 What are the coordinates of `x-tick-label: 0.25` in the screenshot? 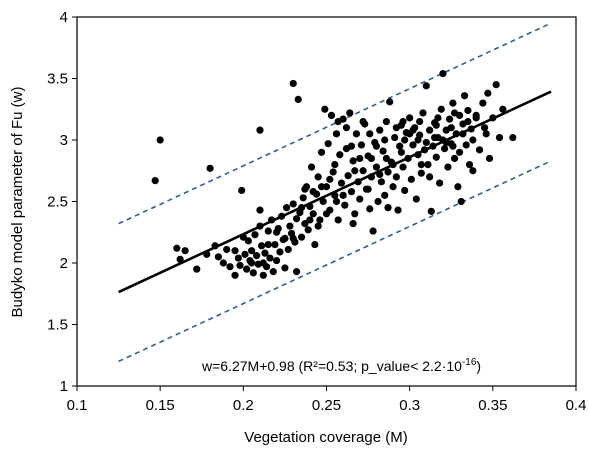 It's located at (326, 405).